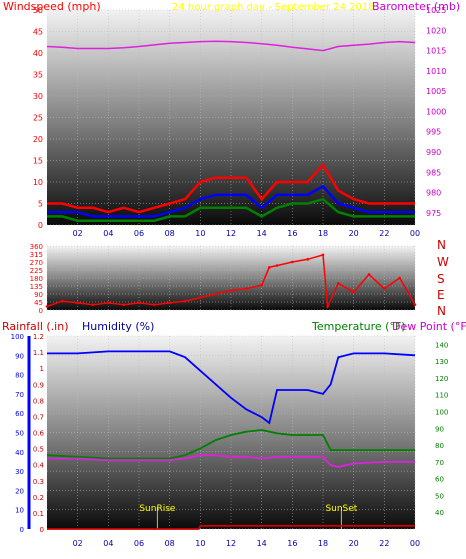  Describe the element at coordinates (118, 326) in the screenshot. I see `humidity-axis-title: Humidity (%)` at that location.